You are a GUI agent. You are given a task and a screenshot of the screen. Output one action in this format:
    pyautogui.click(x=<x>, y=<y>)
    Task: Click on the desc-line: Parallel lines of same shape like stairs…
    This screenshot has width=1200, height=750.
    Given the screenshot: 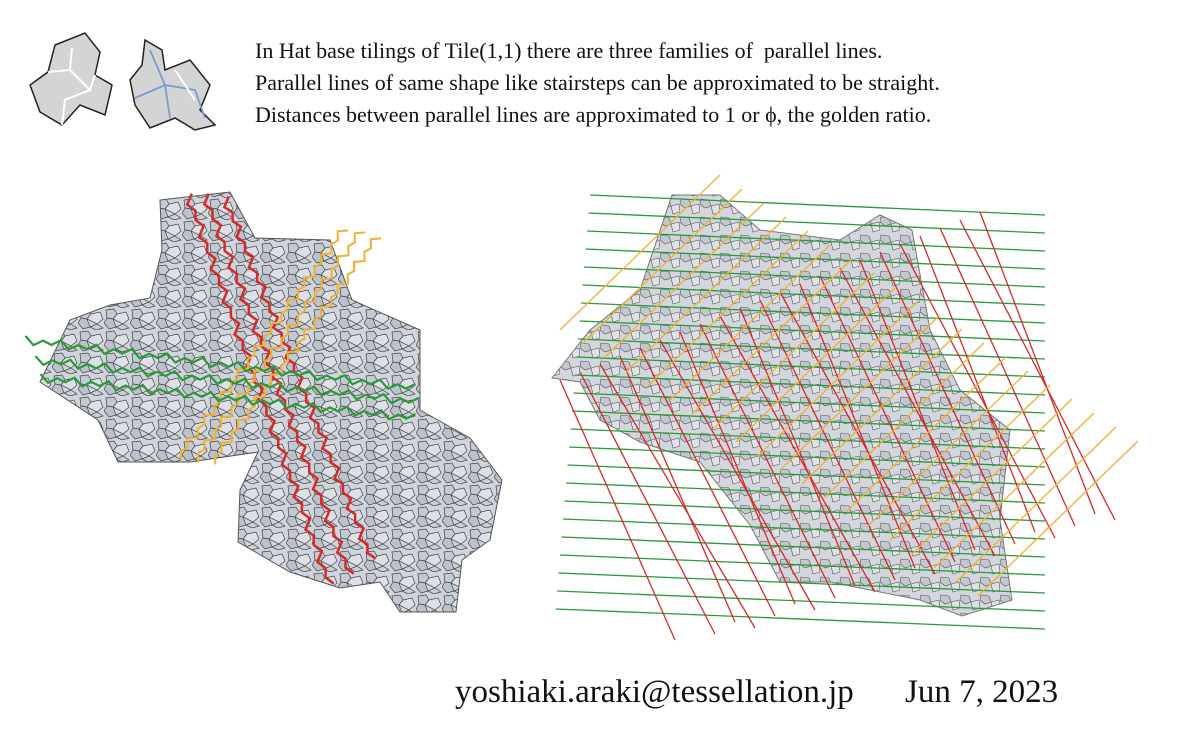 What is the action you would take?
    pyautogui.click(x=597, y=82)
    